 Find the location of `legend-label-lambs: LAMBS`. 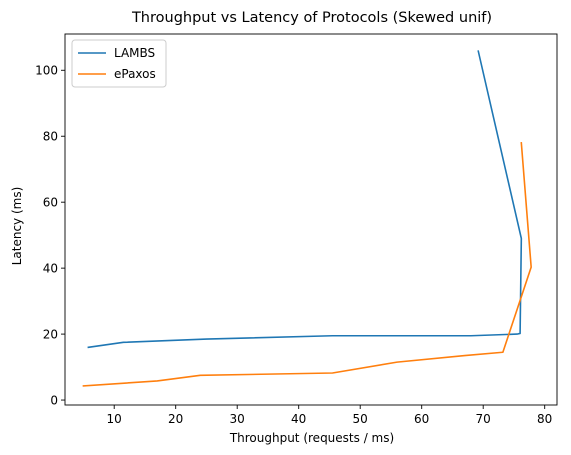

legend-label-lambs: LAMBS is located at coordinates (134, 53).